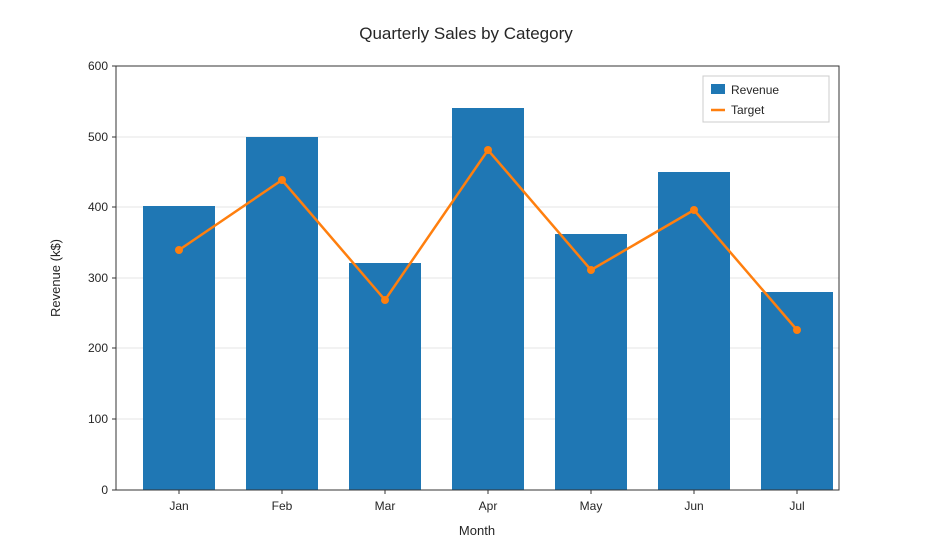  I want to click on svg-text: Apr, so click(488, 506).